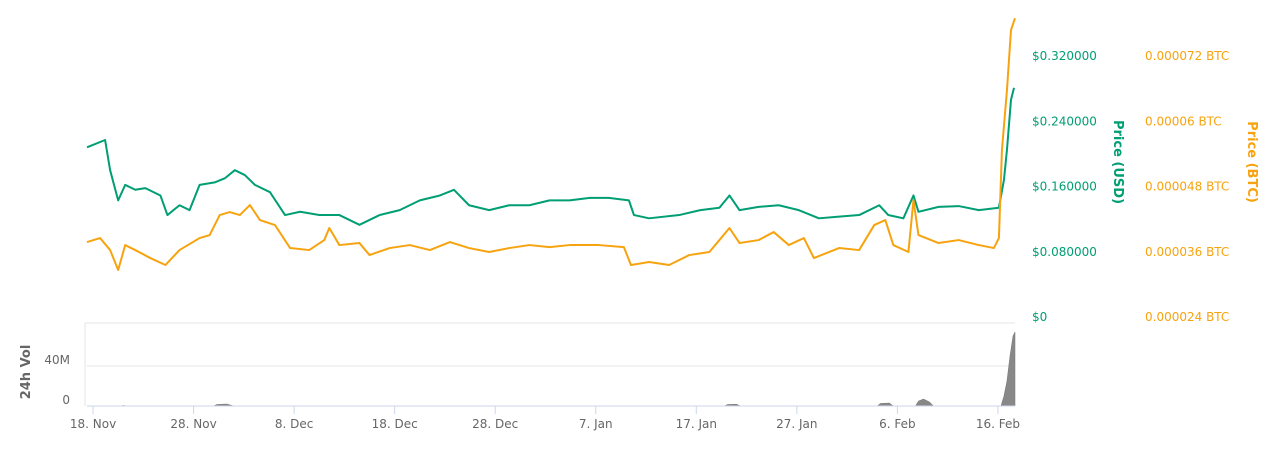 The height and width of the screenshot is (452, 1269). I want to click on volume-grid, so click(549, 364).